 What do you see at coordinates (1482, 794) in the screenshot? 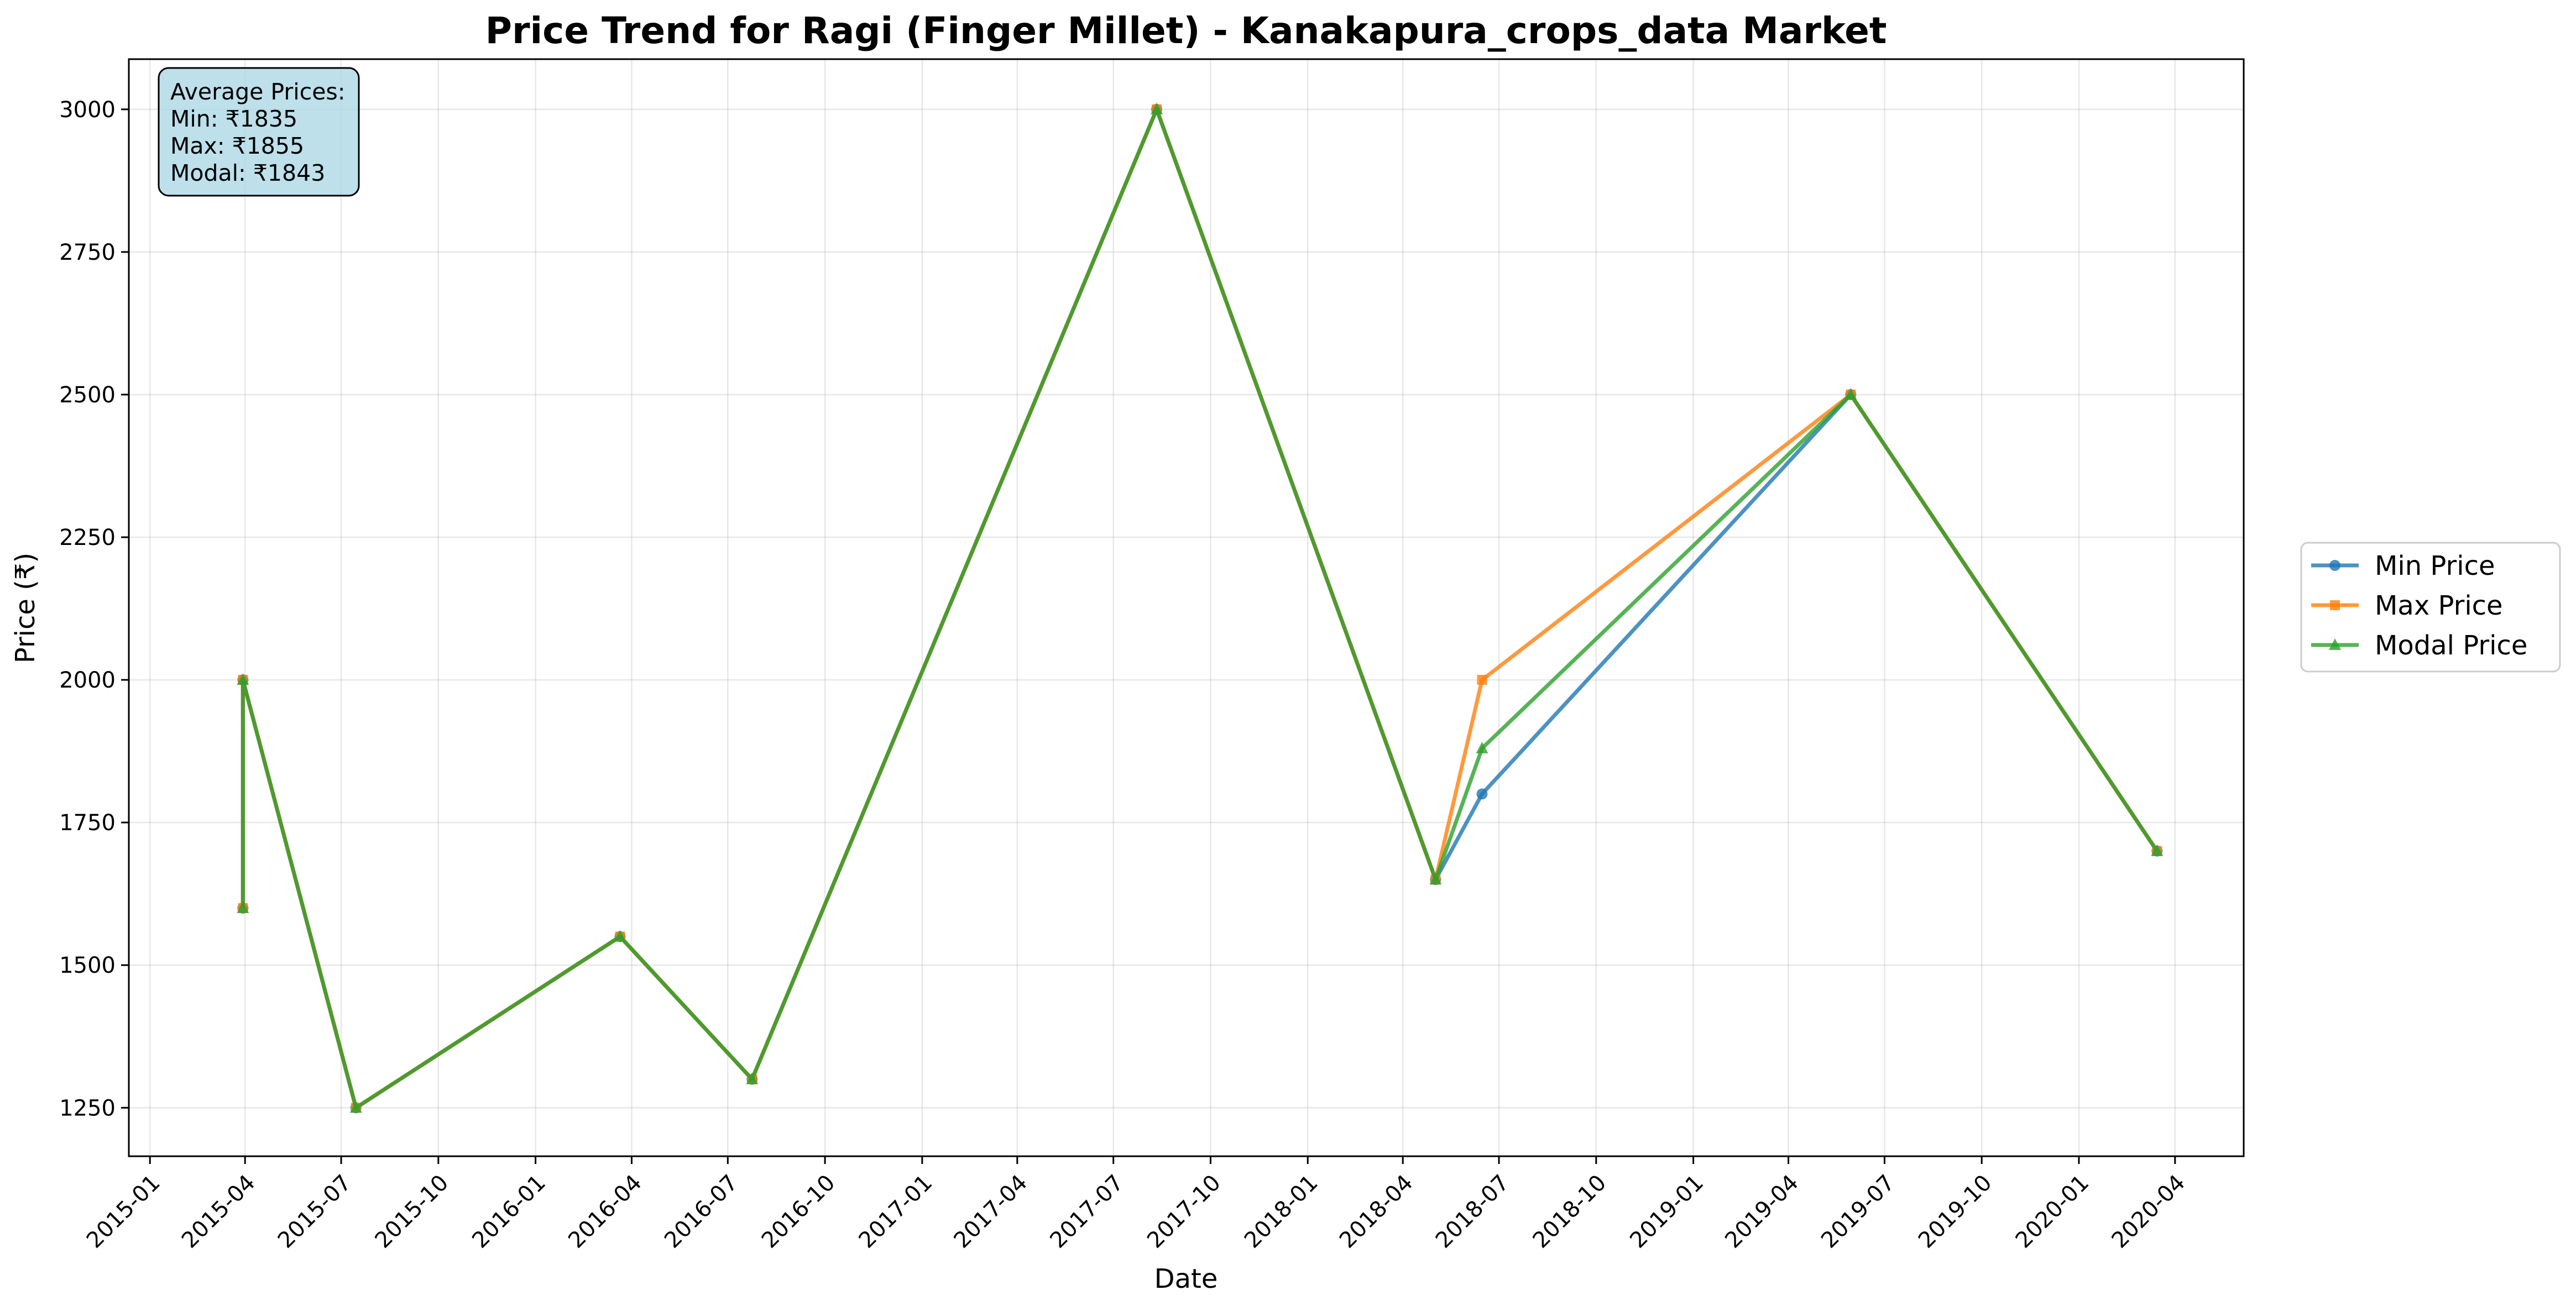
I see `min-price-point` at bounding box center [1482, 794].